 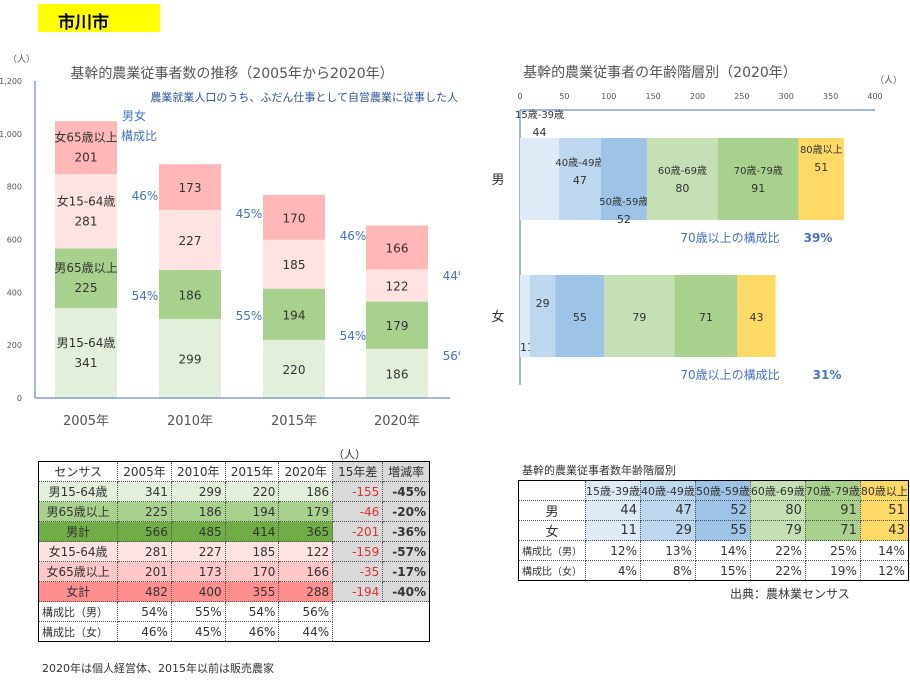 I want to click on over70-label: 70歳以上の構成比, so click(x=729, y=238).